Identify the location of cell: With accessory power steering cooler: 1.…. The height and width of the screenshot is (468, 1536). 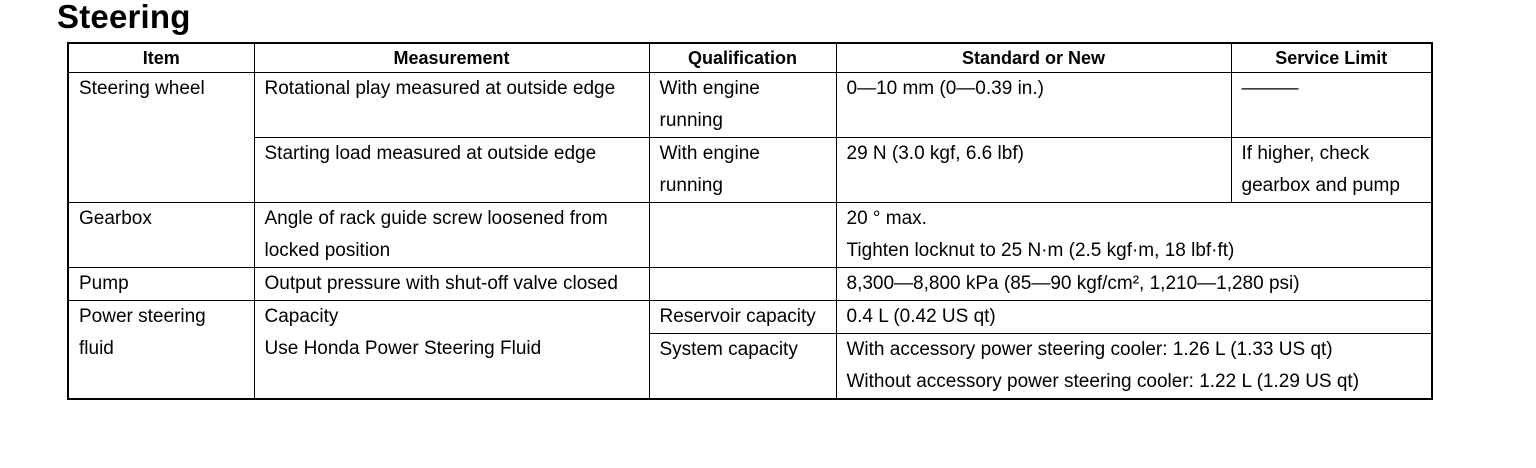
(1134, 366).